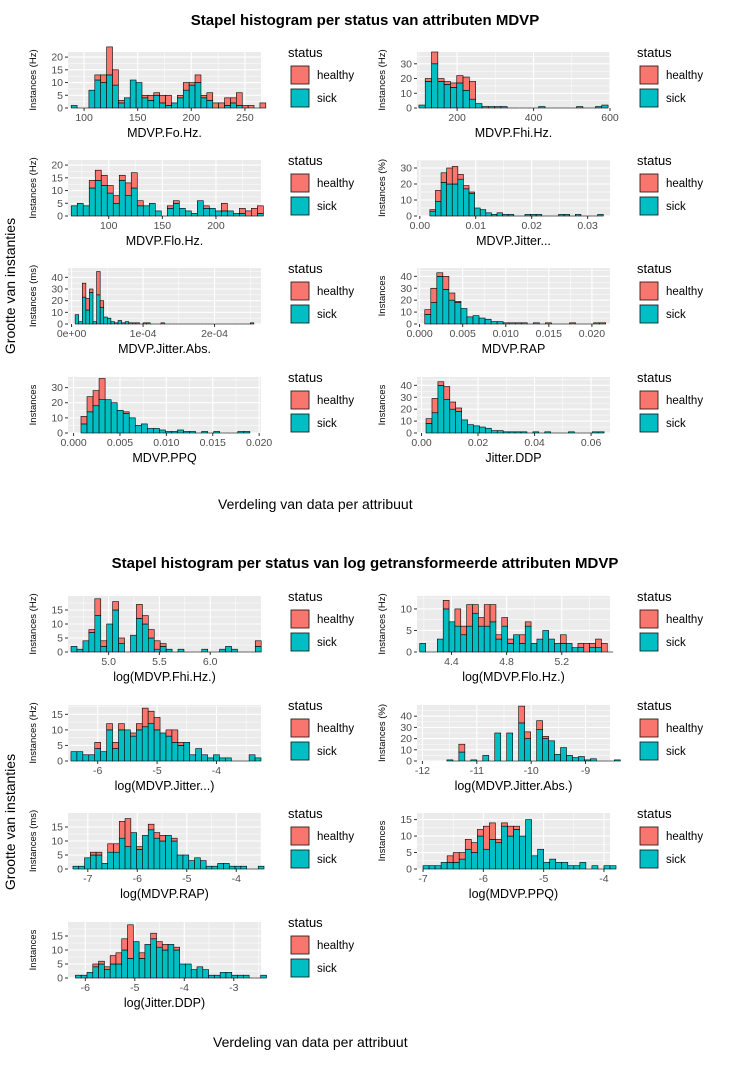 Image resolution: width=730 pixels, height=1069 pixels. I want to click on x-tick-label: 0.010, so click(166, 443).